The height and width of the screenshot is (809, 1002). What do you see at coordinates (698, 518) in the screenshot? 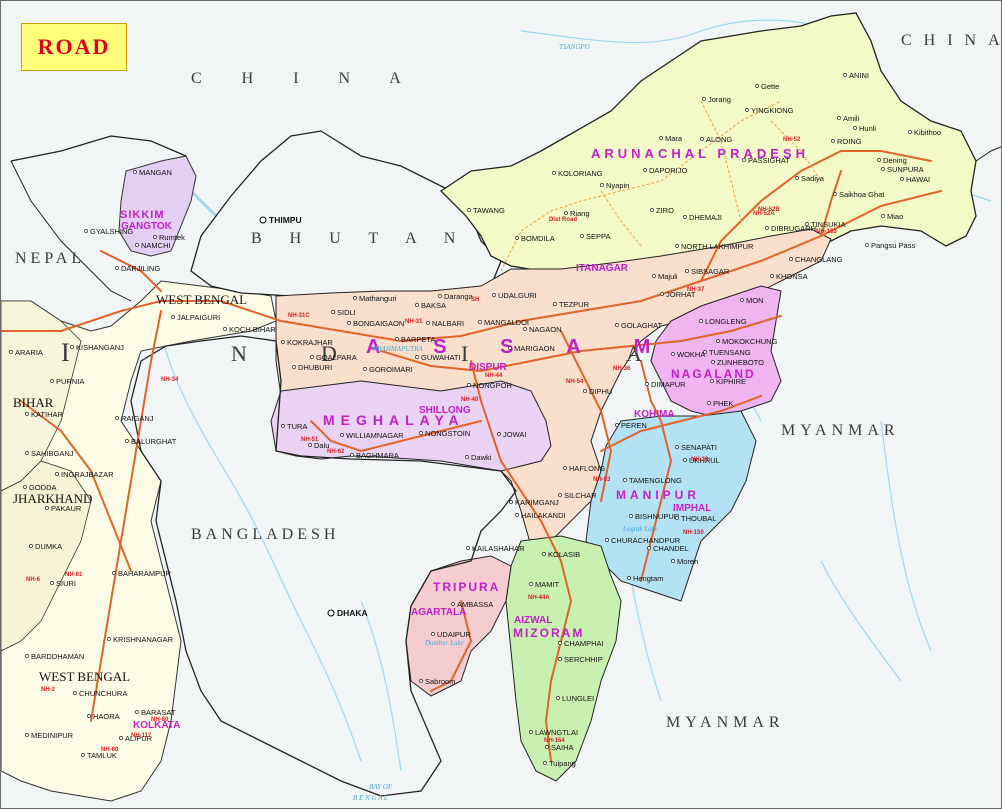
I see `city-label: THOUBAL` at bounding box center [698, 518].